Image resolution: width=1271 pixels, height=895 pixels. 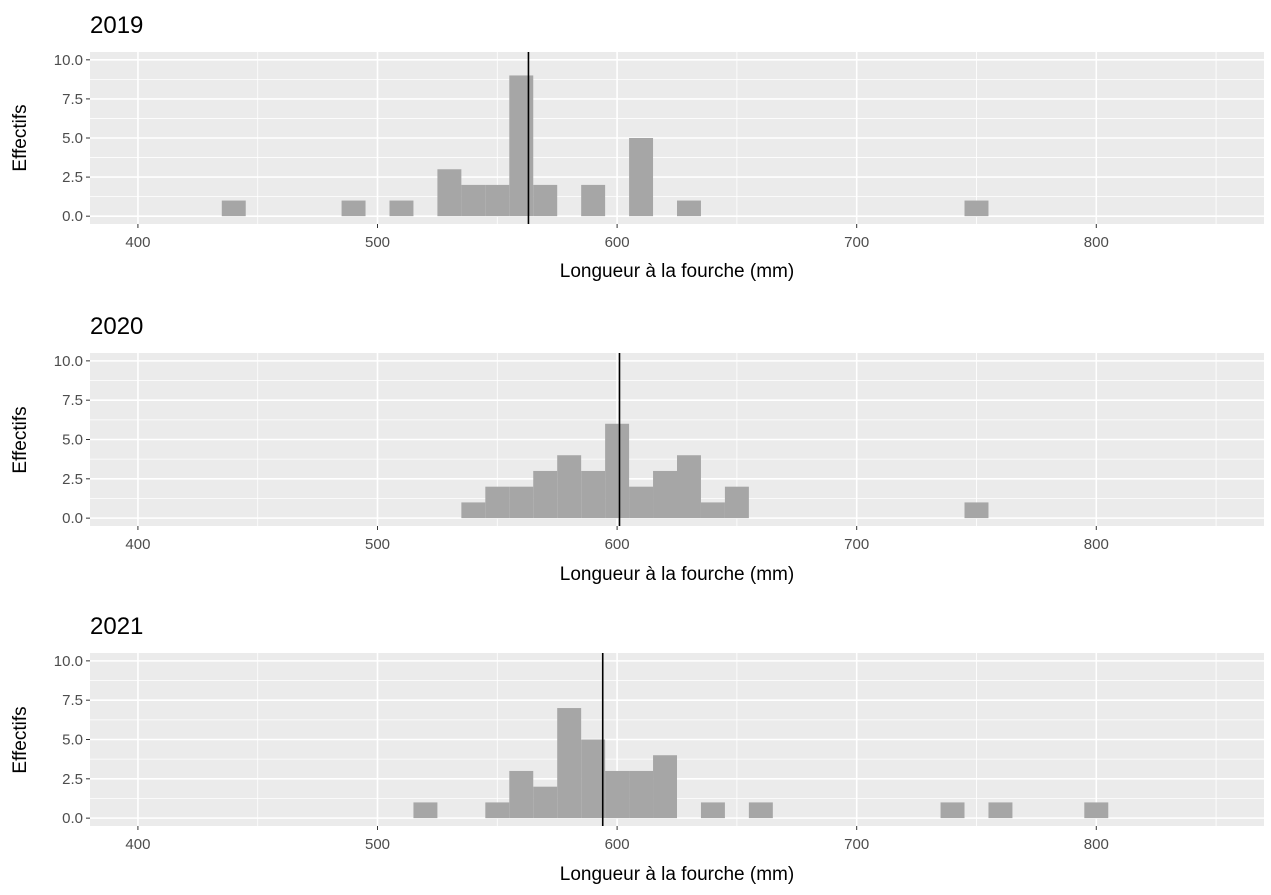 I want to click on panel-title: 2020, so click(x=116, y=326).